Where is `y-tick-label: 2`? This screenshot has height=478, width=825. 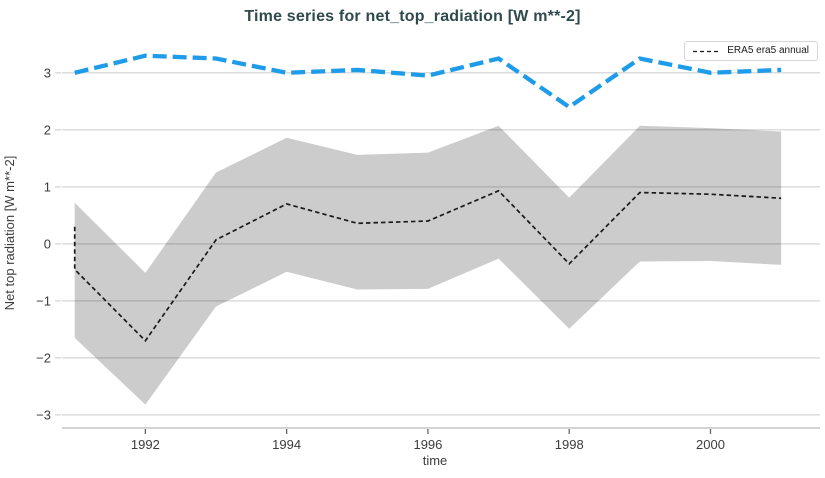
y-tick-label: 2 is located at coordinates (47, 129).